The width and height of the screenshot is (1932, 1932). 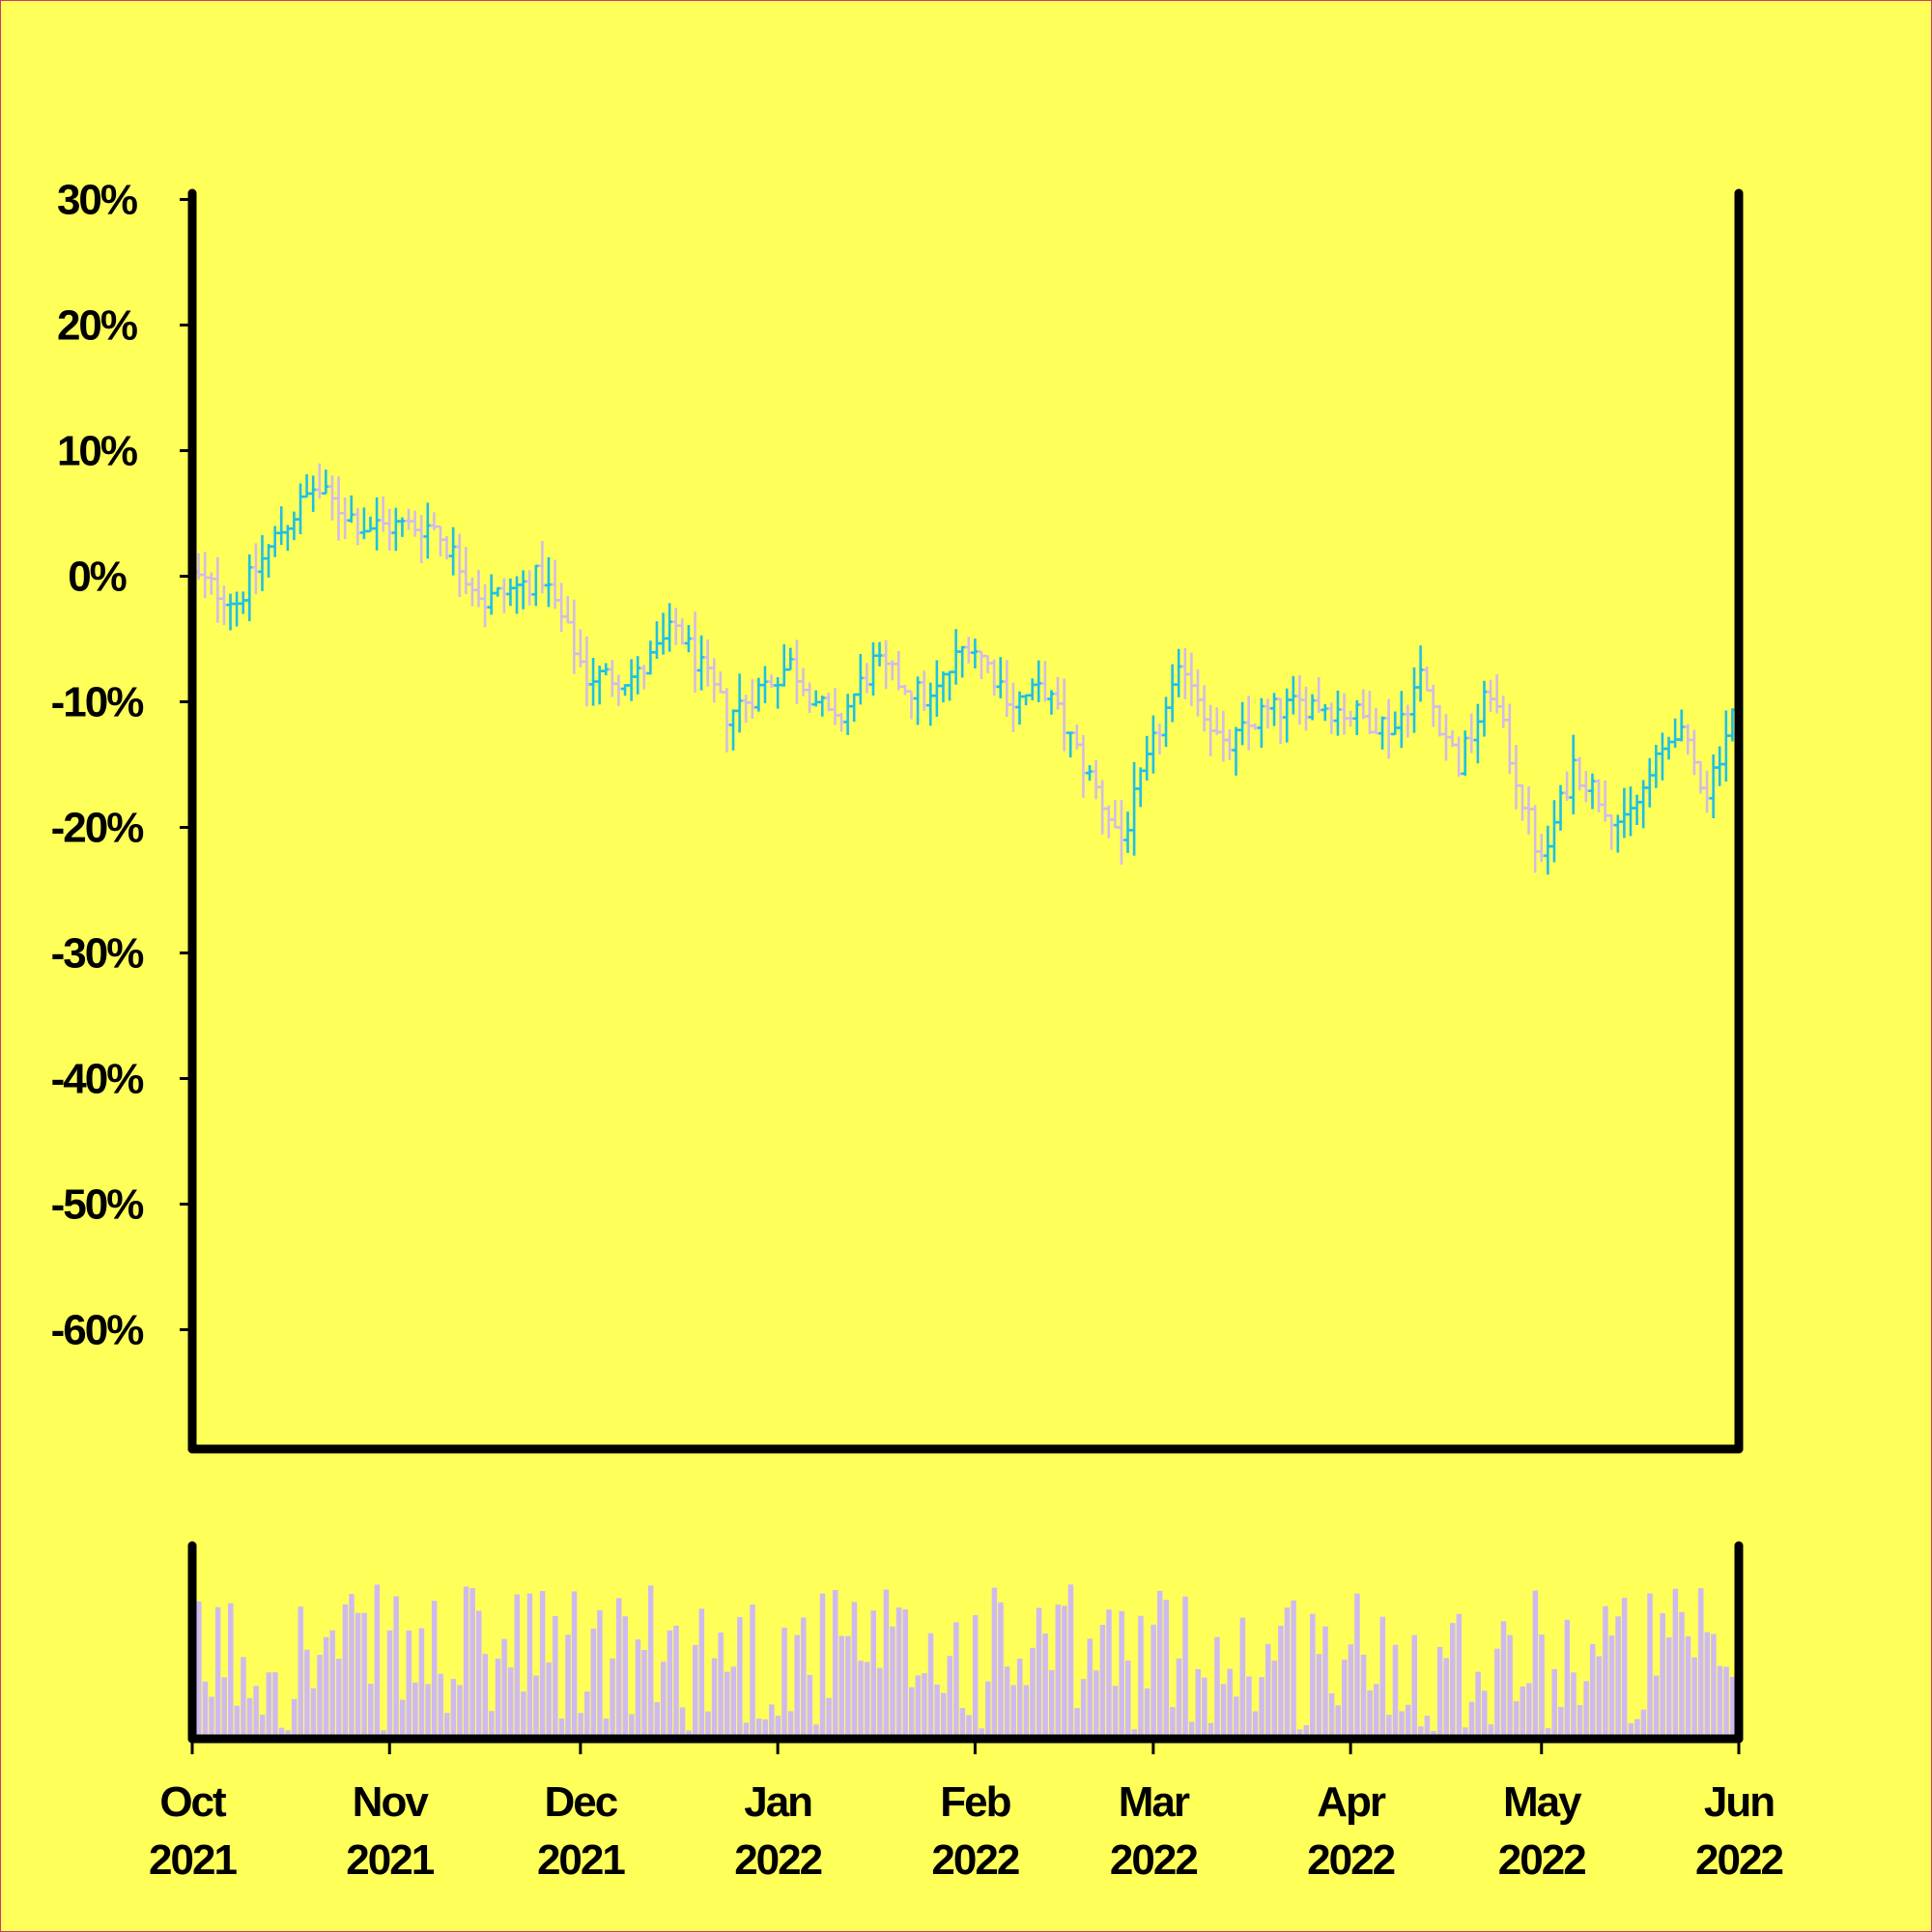 I want to click on y-tick-label: -10%, so click(x=97, y=702).